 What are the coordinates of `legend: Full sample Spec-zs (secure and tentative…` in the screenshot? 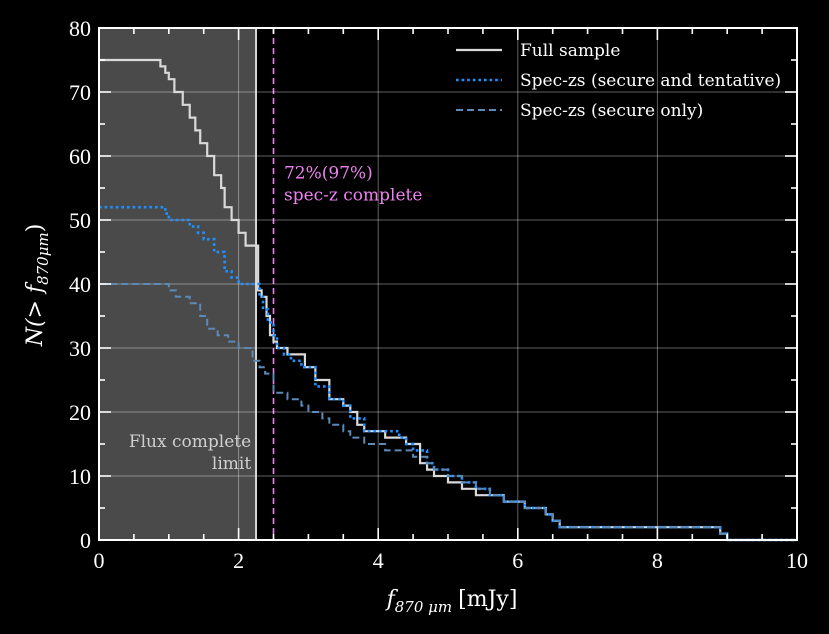 It's located at (618, 81).